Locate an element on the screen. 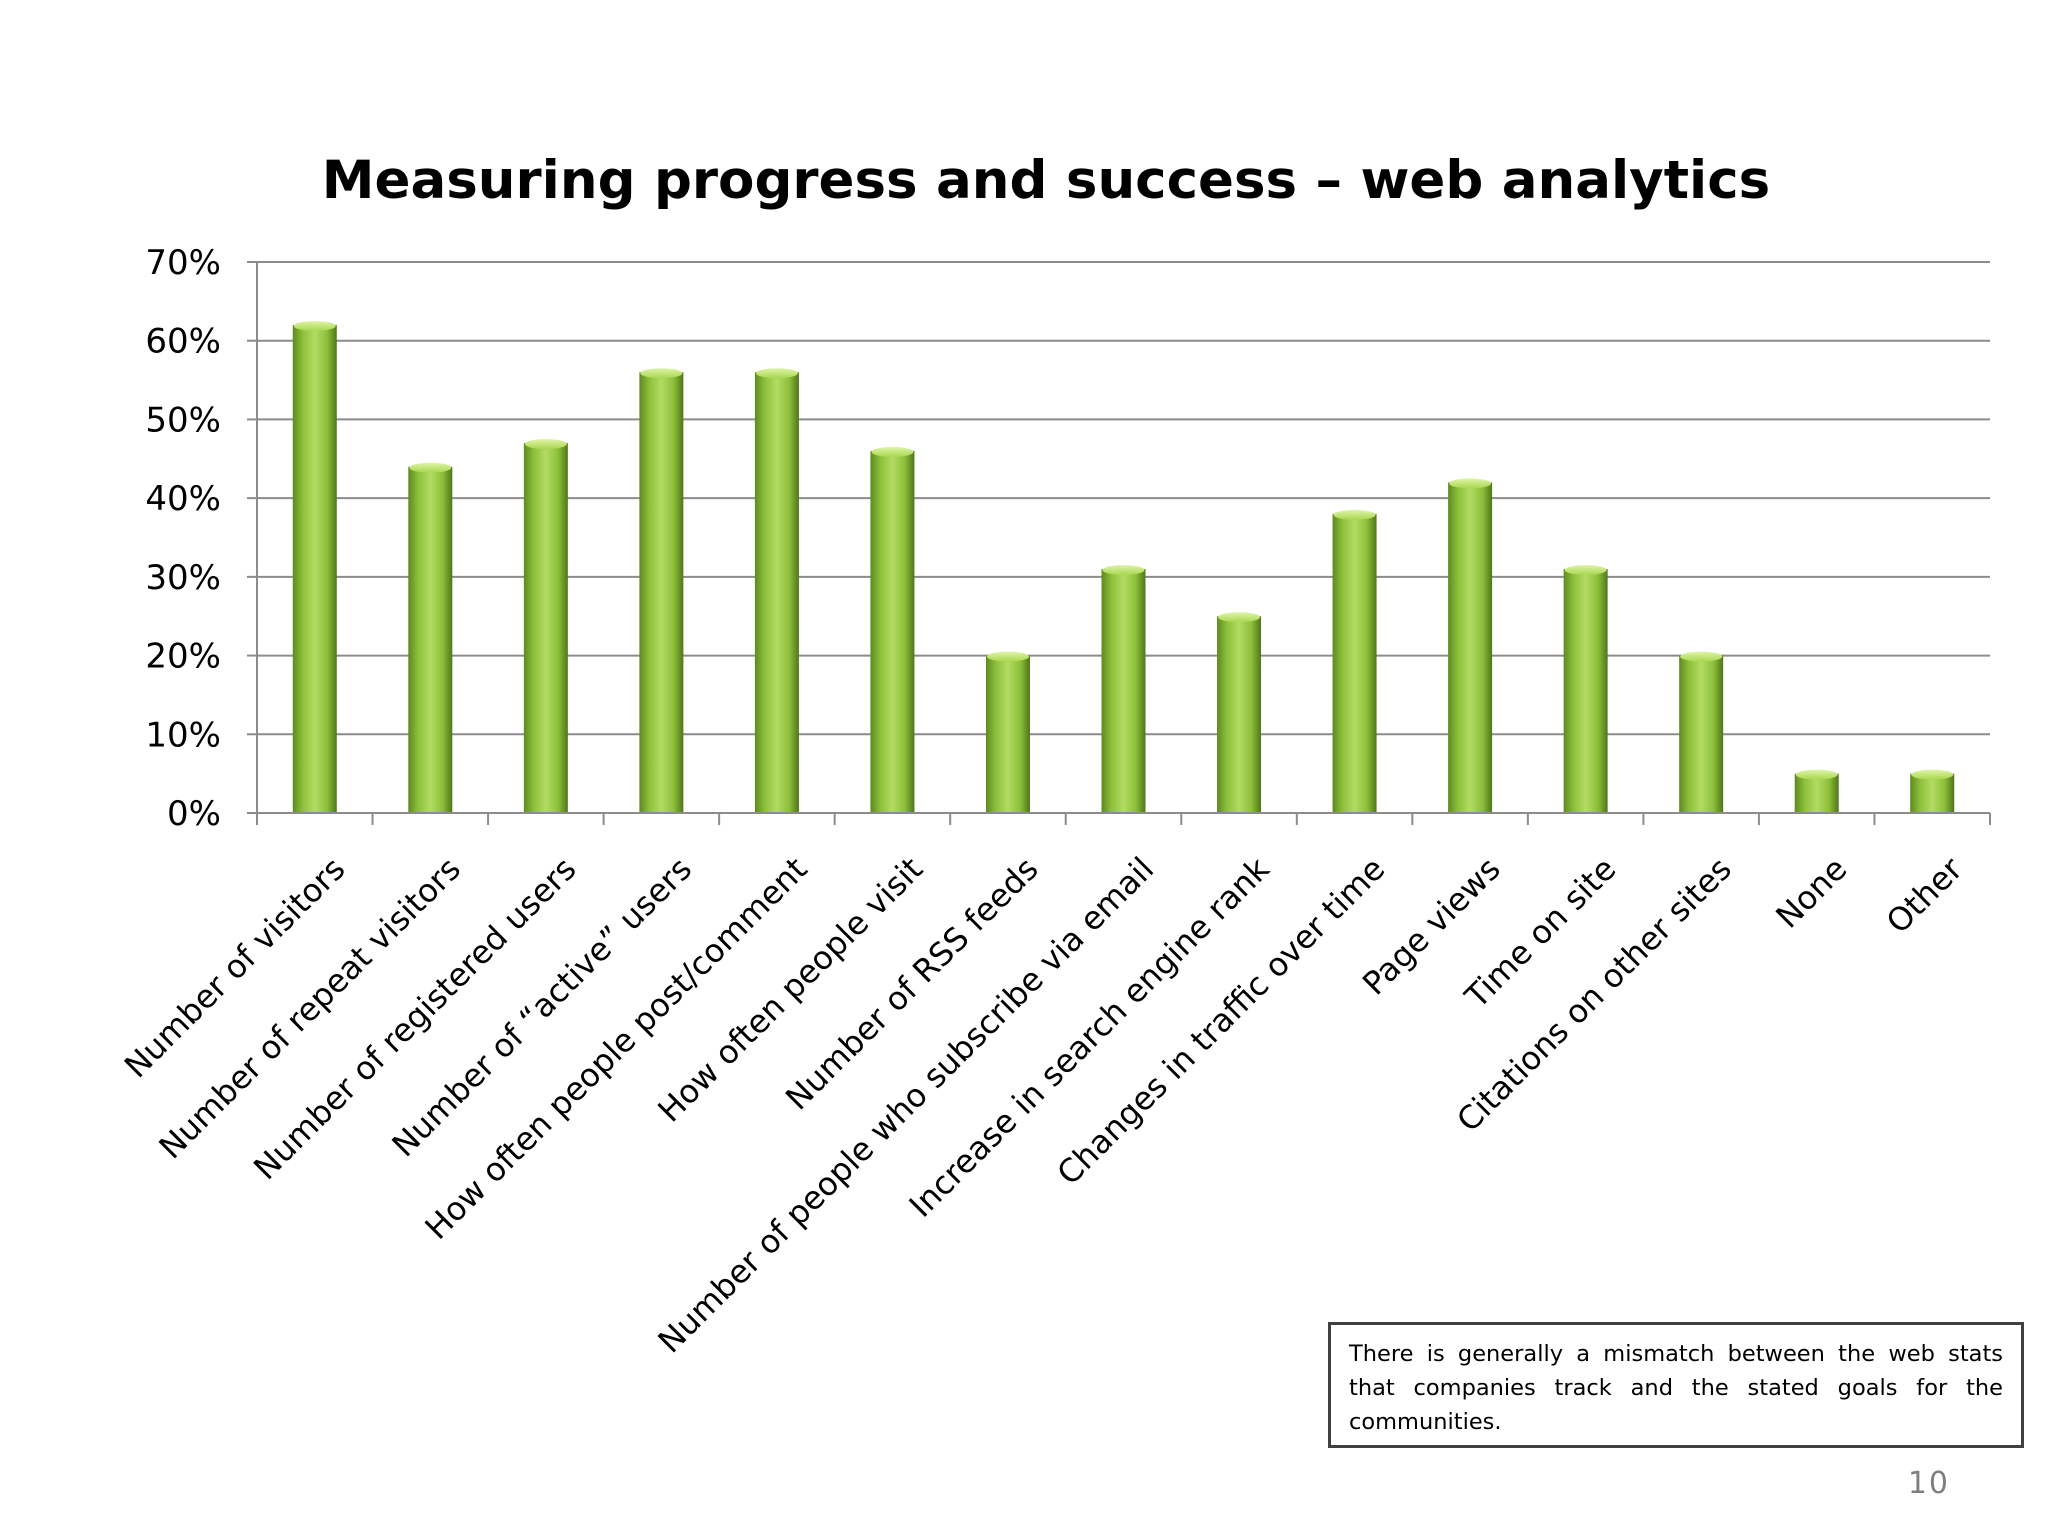 The height and width of the screenshot is (1536, 2048). y-tick-label: 60% is located at coordinates (183, 342).